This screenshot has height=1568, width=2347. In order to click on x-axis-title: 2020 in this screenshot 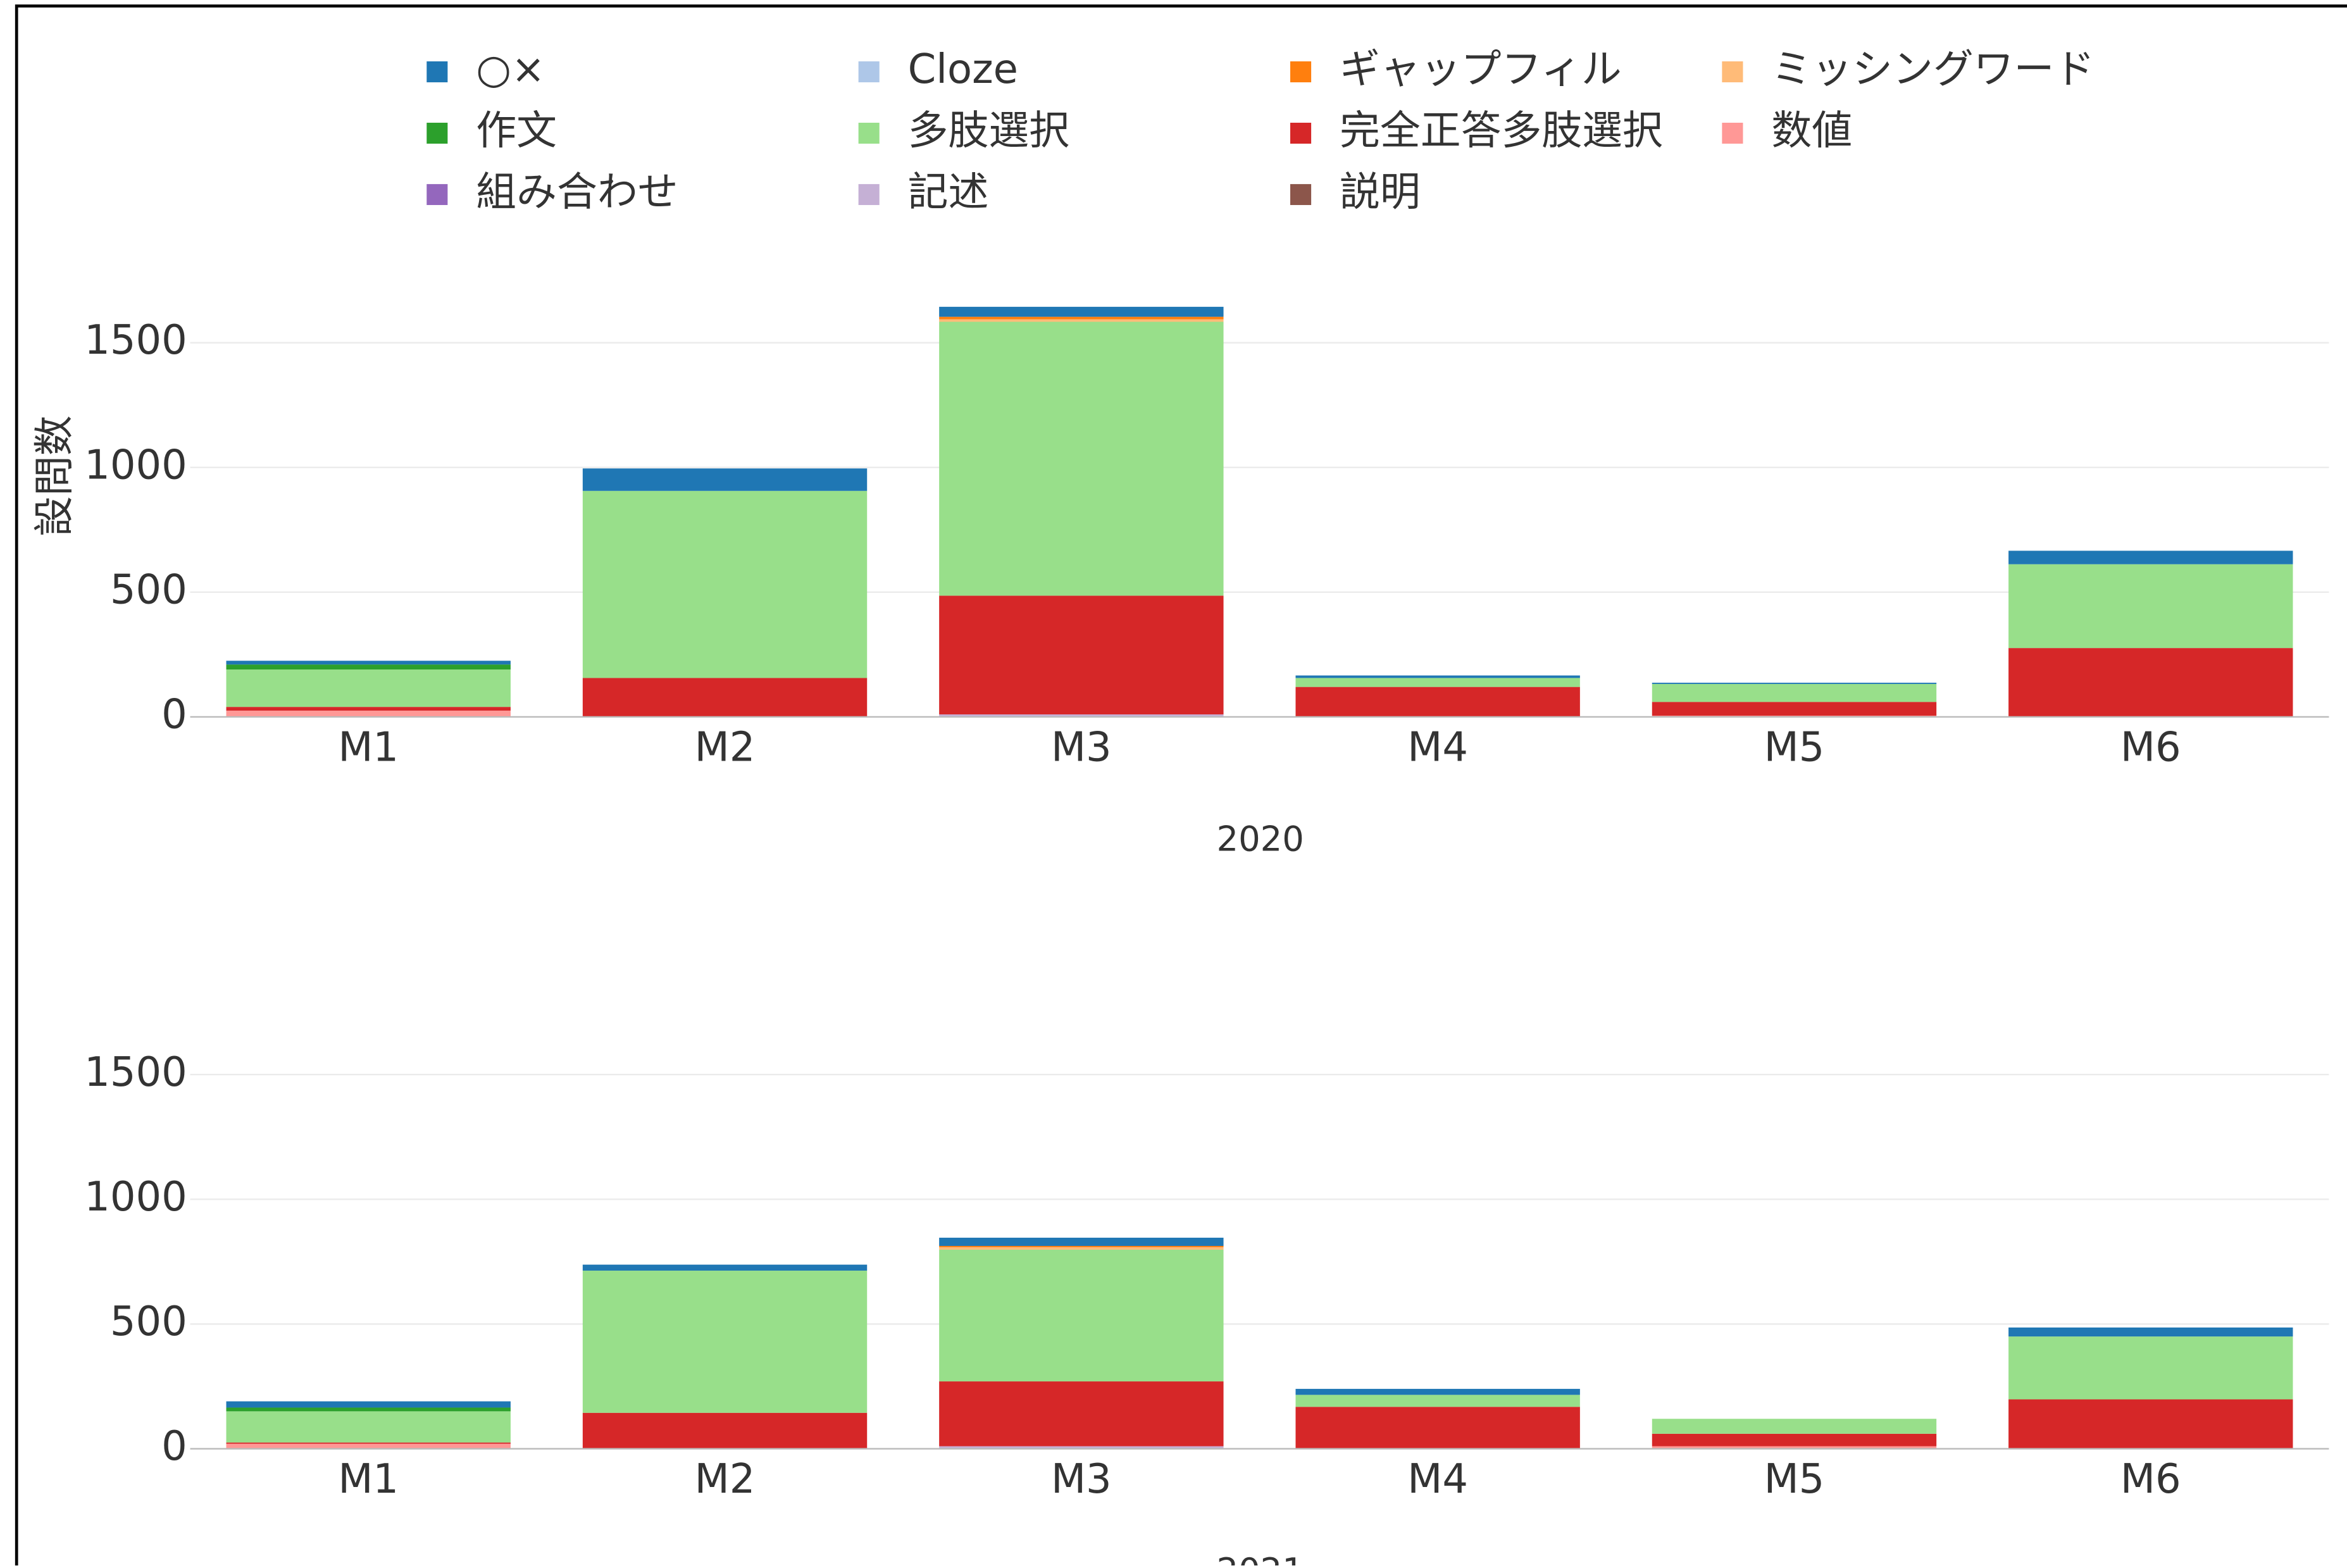, I will do `click(1260, 839)`.